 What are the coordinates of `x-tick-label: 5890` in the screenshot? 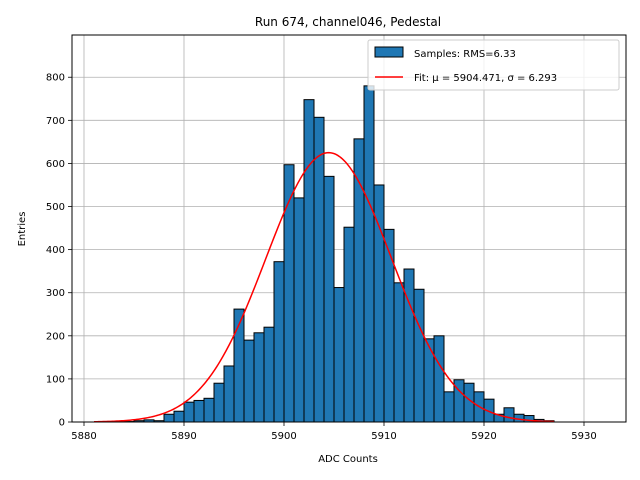 It's located at (183, 436).